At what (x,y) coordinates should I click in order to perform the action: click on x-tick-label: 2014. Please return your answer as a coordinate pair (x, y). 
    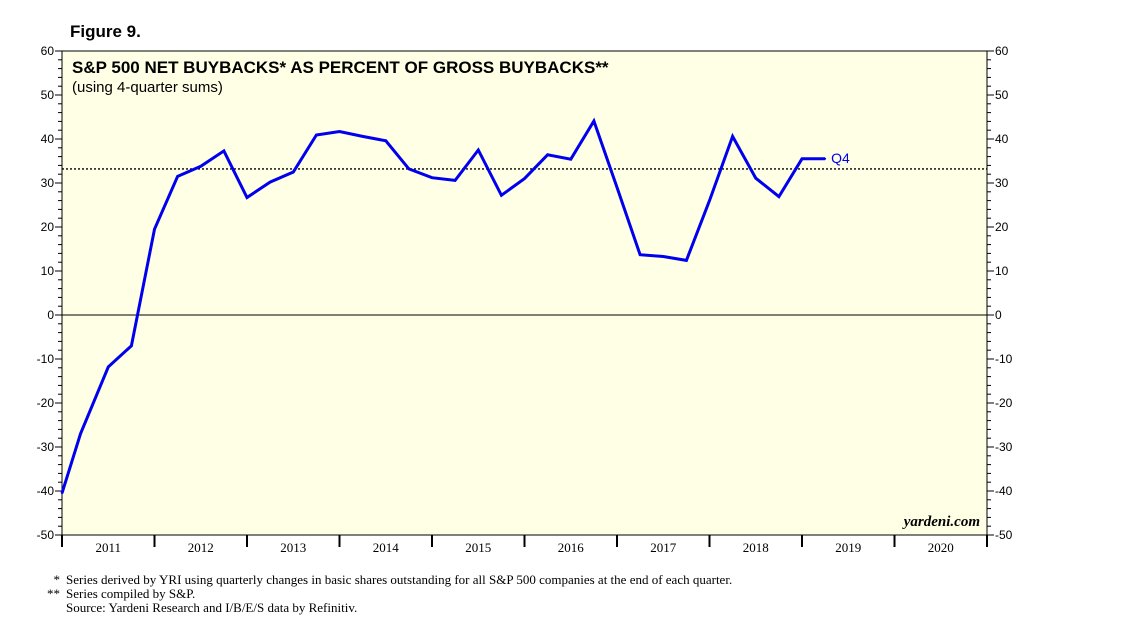
    Looking at the image, I should click on (386, 547).